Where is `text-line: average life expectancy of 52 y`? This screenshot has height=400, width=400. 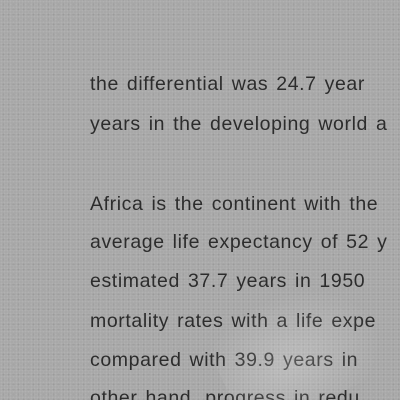
text-line: average life expectancy of 52 y is located at coordinates (239, 242).